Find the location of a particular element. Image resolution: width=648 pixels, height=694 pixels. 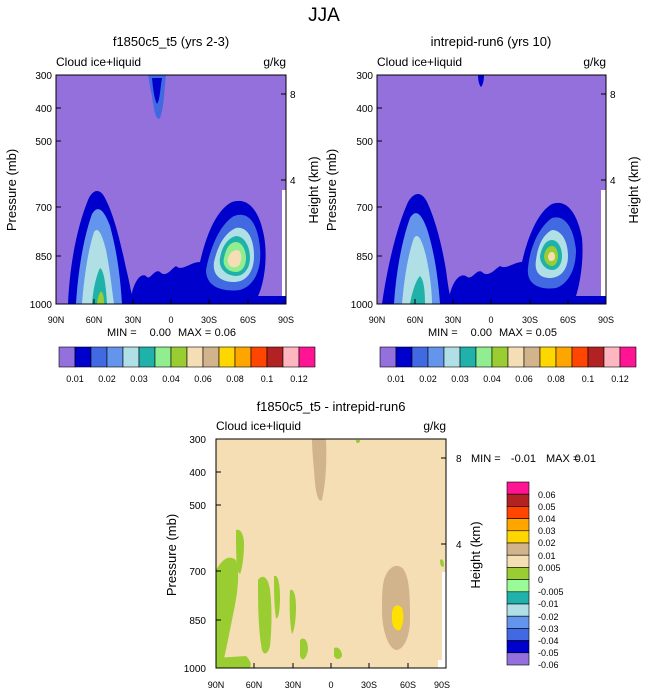

panel-2-y2-tick-label: 4 is located at coordinates (613, 181).